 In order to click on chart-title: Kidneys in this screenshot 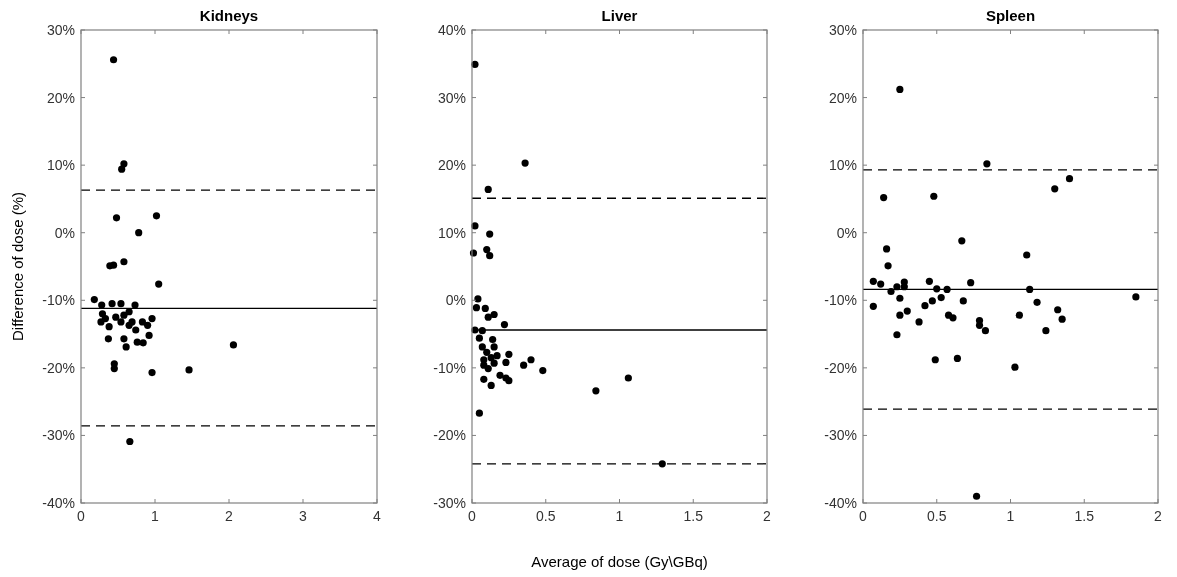, I will do `click(229, 15)`.